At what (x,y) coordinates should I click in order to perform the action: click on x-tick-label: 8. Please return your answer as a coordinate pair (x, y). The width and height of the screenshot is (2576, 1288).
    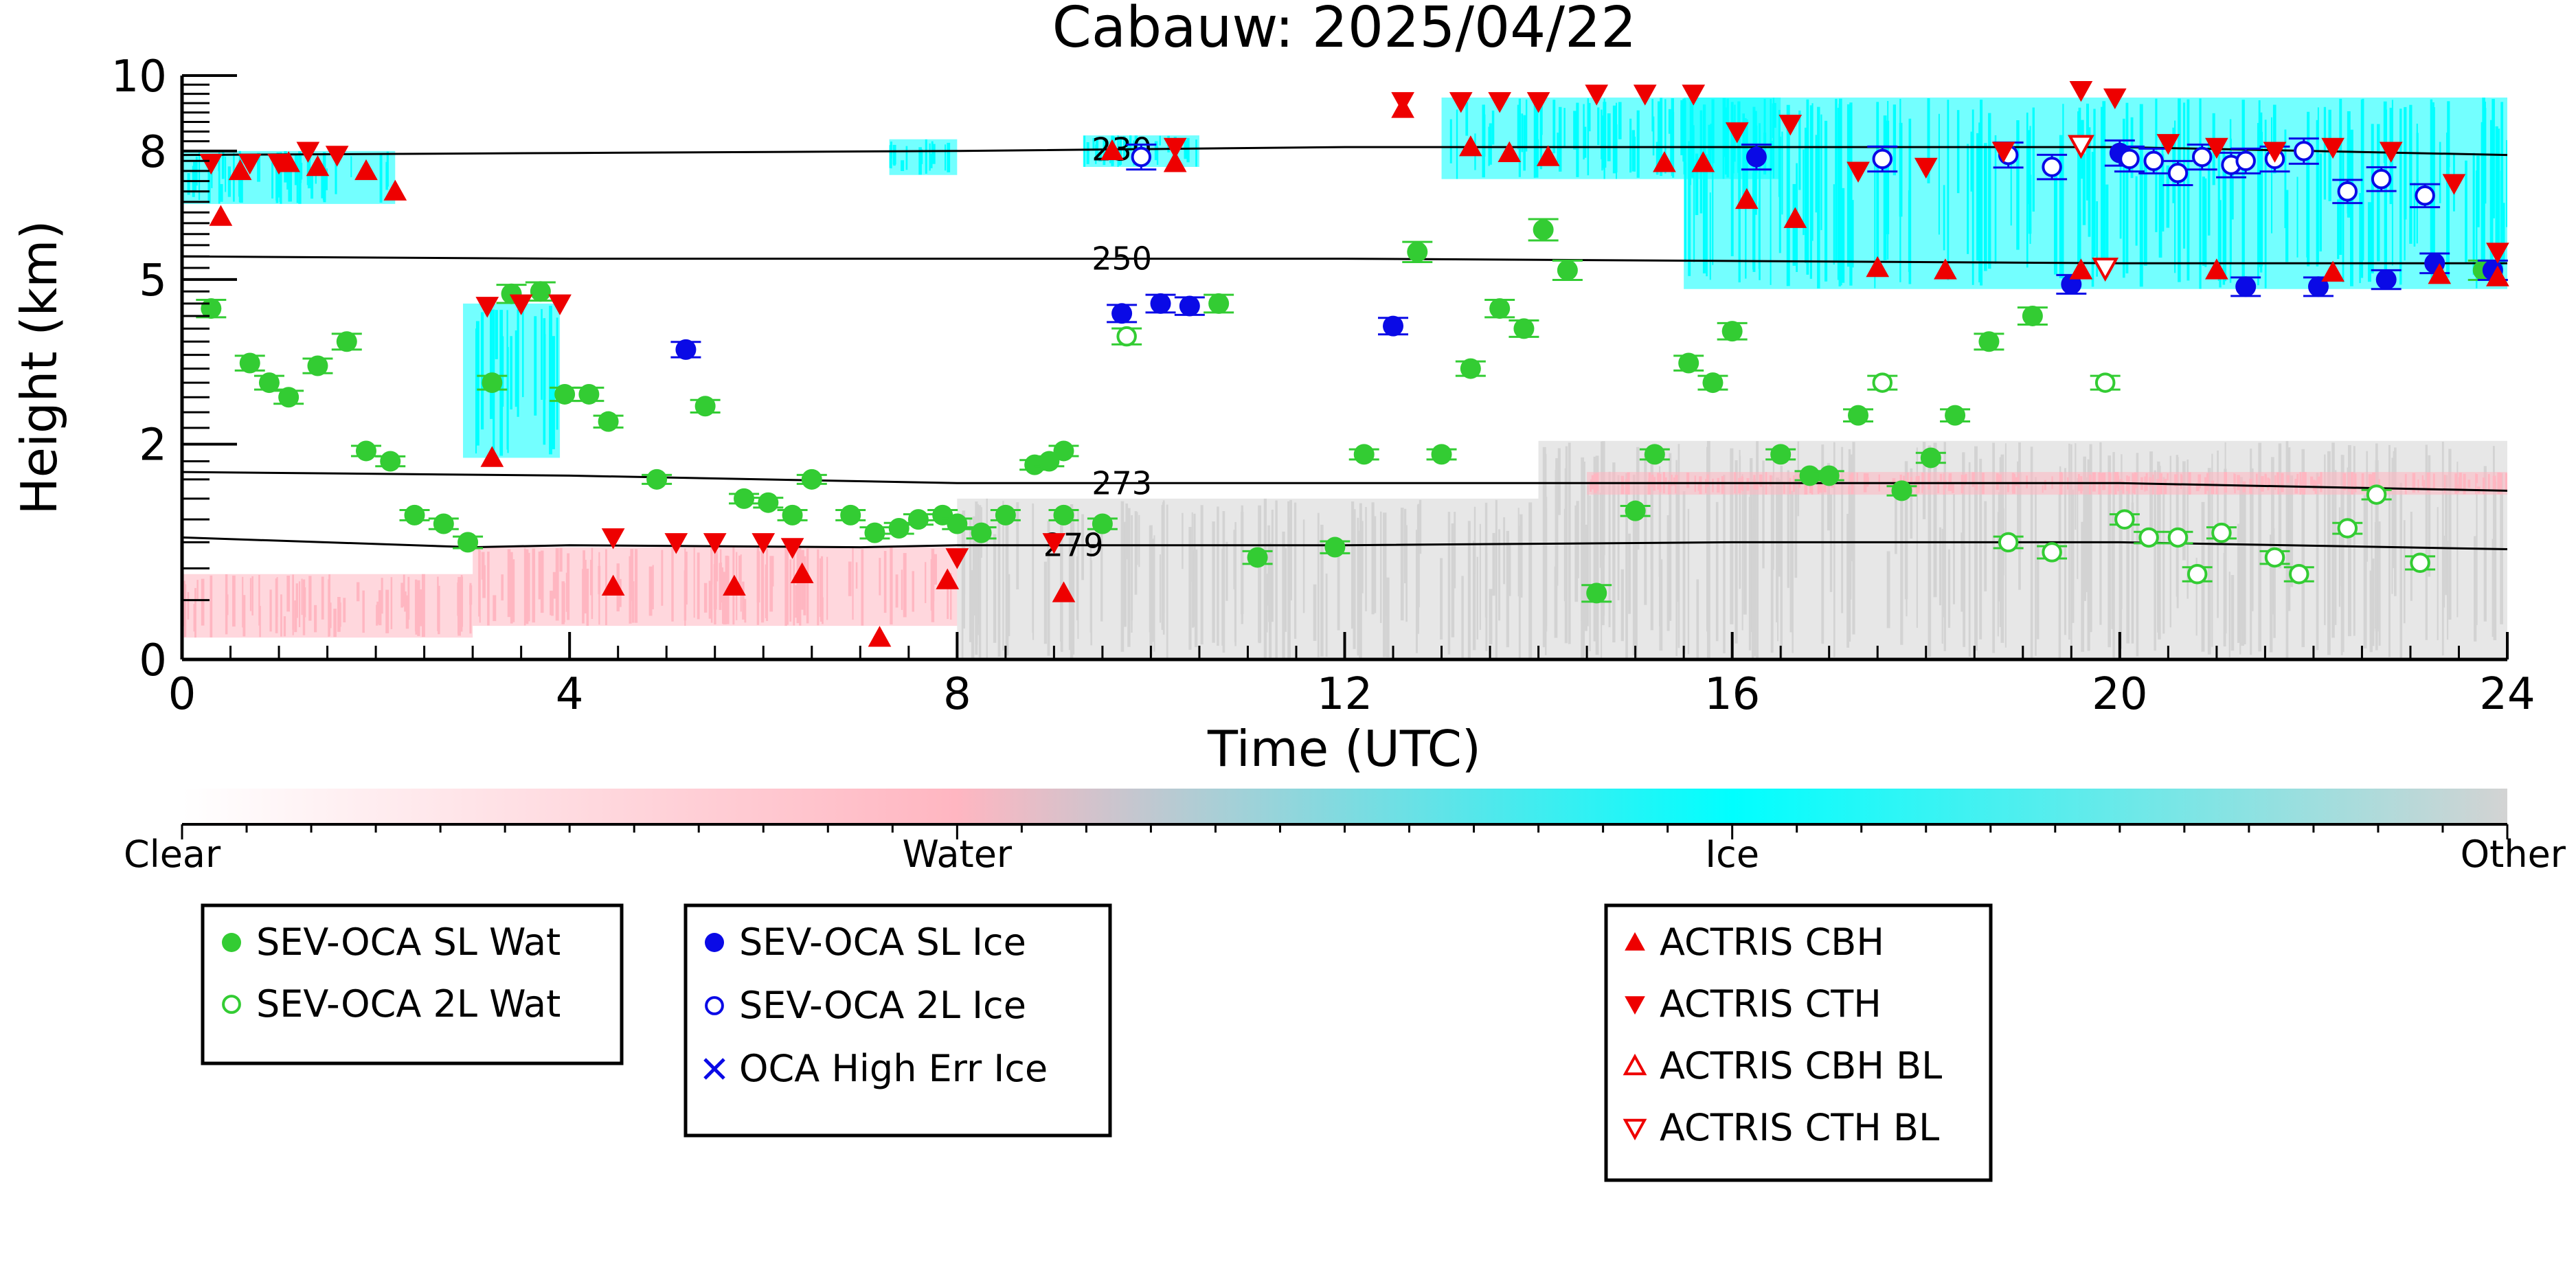
    Looking at the image, I should click on (957, 694).